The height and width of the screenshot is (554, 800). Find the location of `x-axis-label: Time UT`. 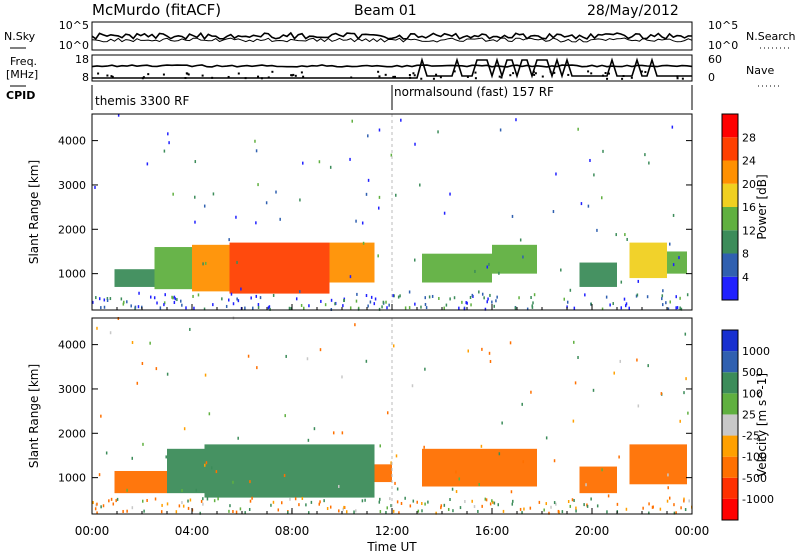

x-axis-label: Time UT is located at coordinates (391, 547).